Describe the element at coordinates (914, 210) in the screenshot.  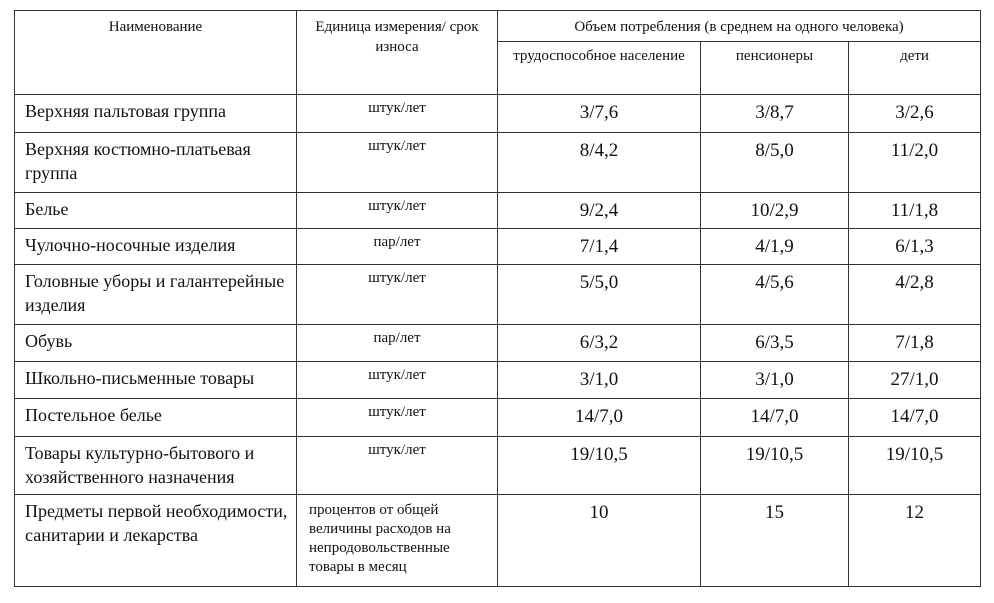
I see `value-children: 11/1,8` at that location.